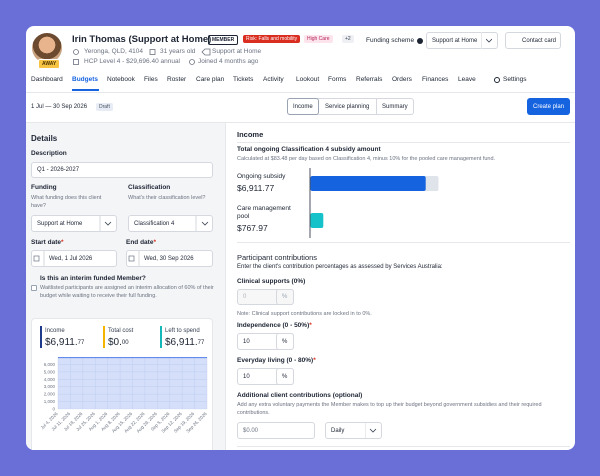  I want to click on field-label: Start date*, so click(47, 243).